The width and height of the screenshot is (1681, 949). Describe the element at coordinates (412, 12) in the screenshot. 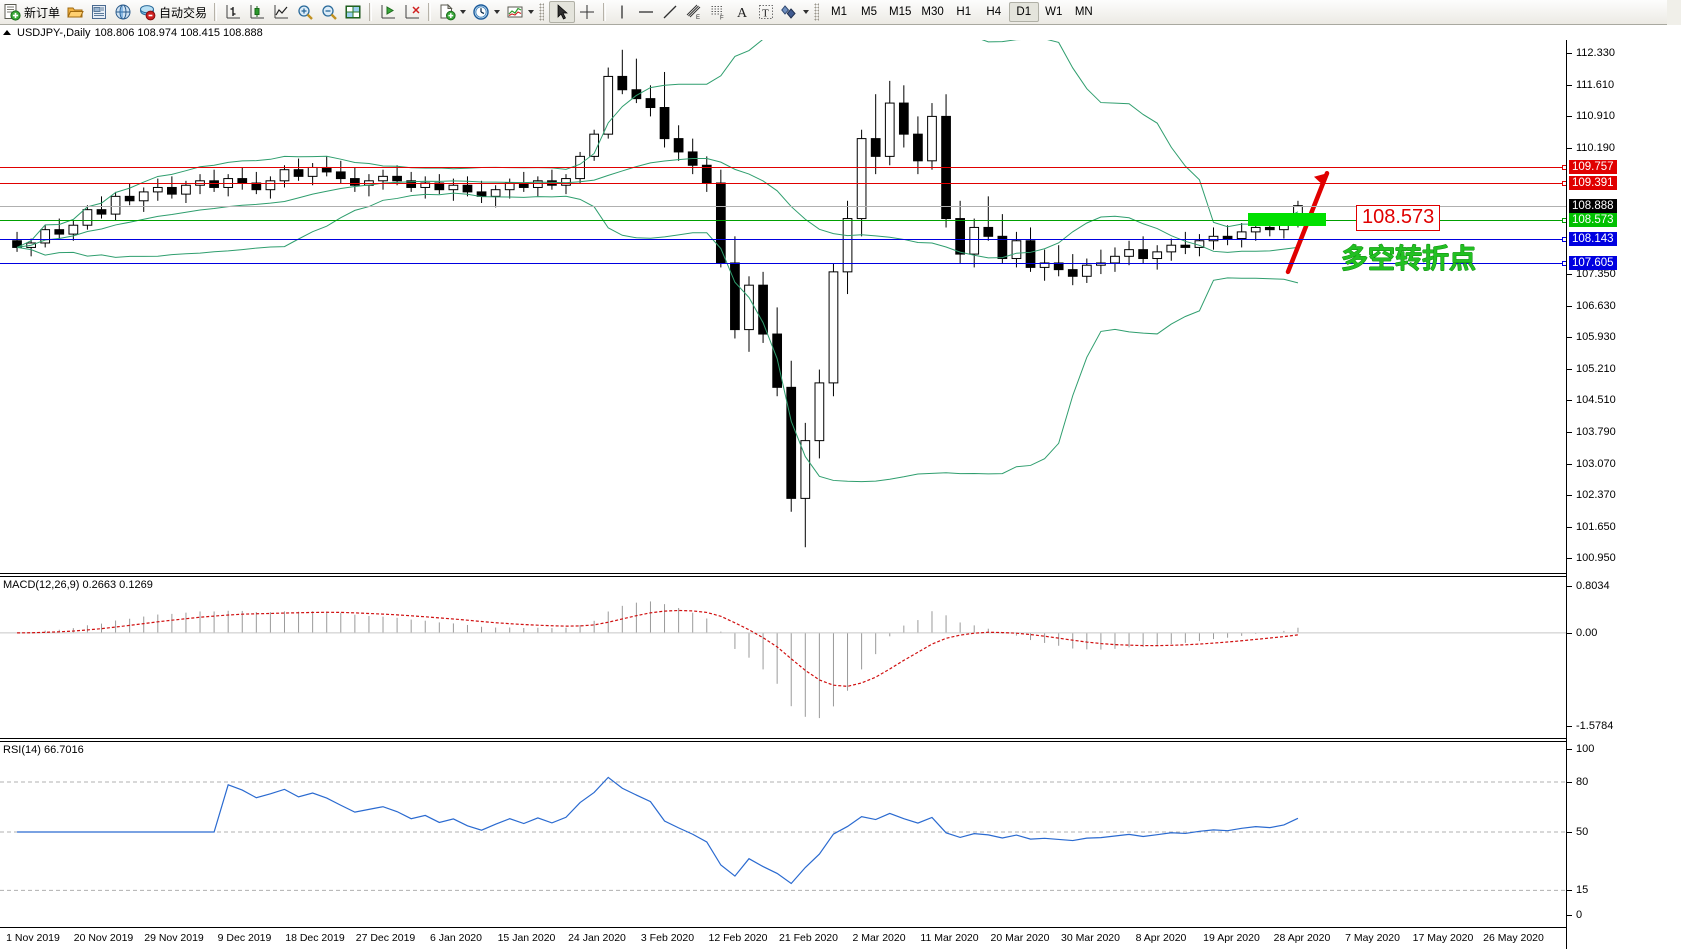

I see `auto-scroll-button` at that location.